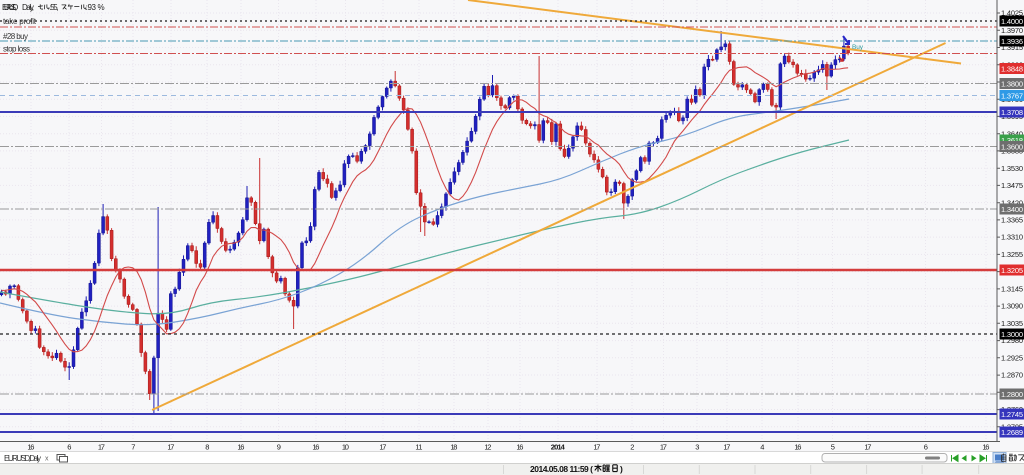  Describe the element at coordinates (1012, 83) in the screenshot. I see `svg-text: 1.3800` at that location.